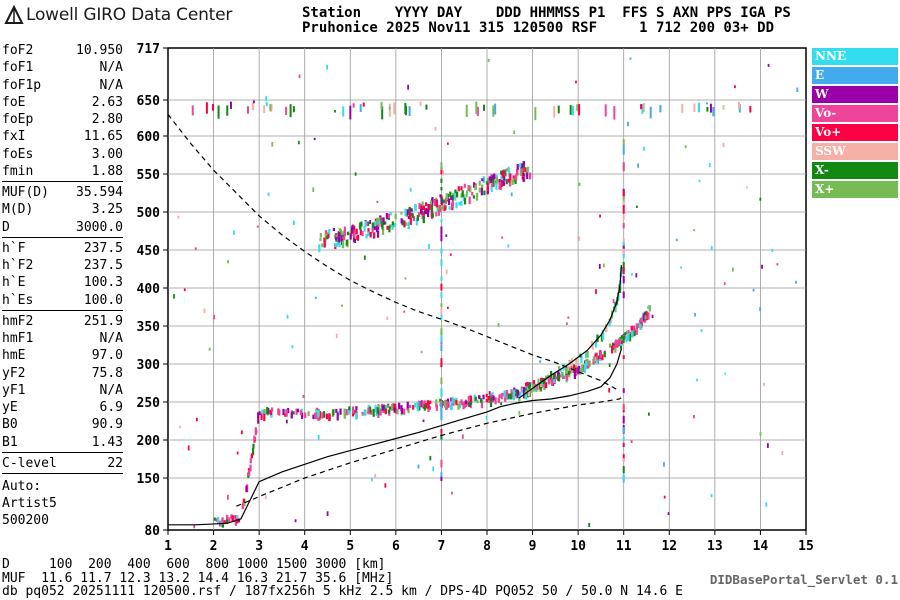 The height and width of the screenshot is (600, 900). What do you see at coordinates (14, 102) in the screenshot?
I see `param-name: foE` at bounding box center [14, 102].